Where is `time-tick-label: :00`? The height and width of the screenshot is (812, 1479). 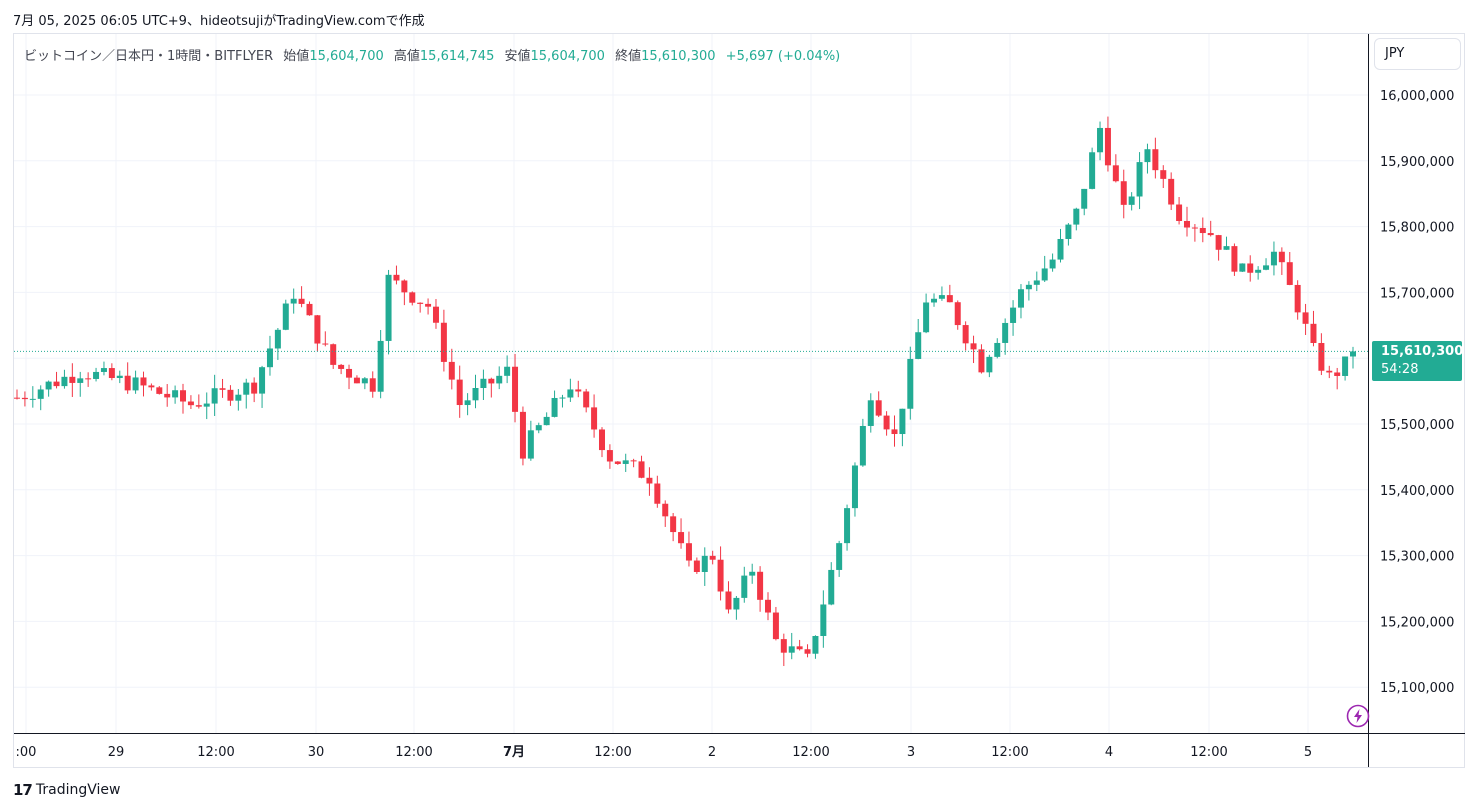
time-tick-label: :00 is located at coordinates (26, 752).